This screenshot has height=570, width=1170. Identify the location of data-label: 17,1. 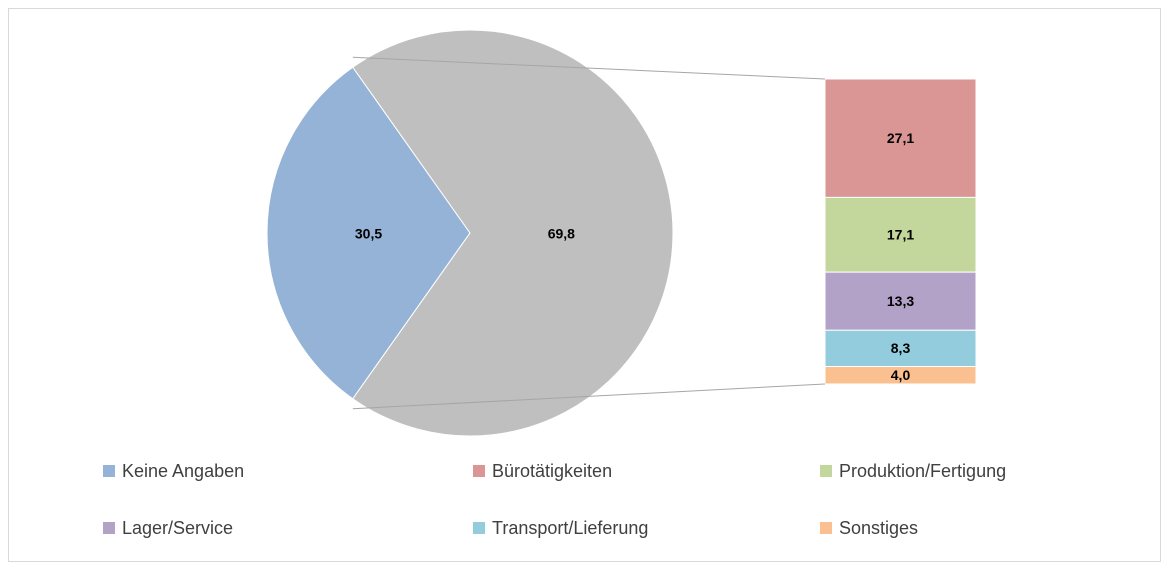
(900, 234).